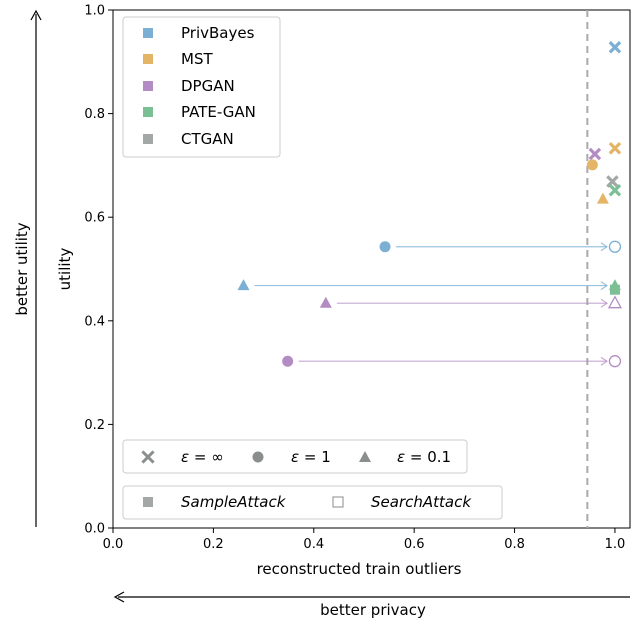 The width and height of the screenshot is (644, 625). Describe the element at coordinates (421, 502) in the screenshot. I see `legend-label-search-attack: SearchAttack` at that location.